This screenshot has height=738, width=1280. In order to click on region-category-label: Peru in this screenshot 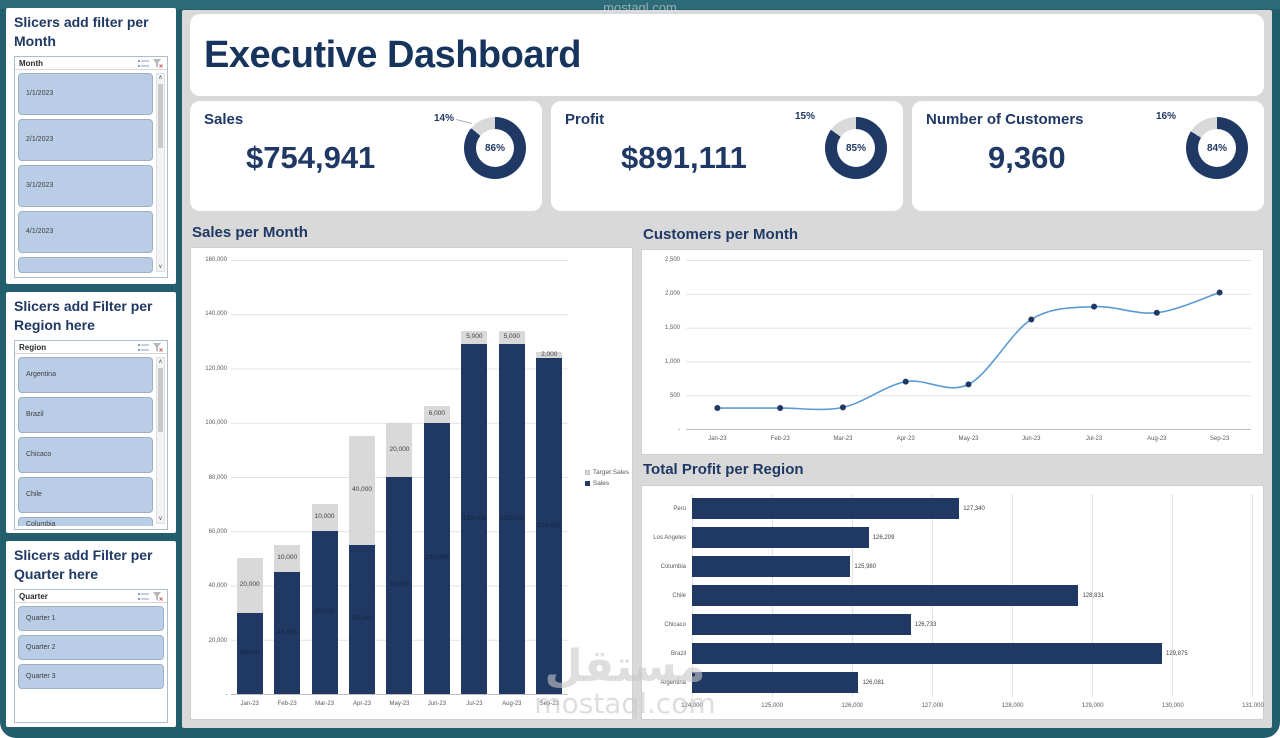, I will do `click(679, 508)`.